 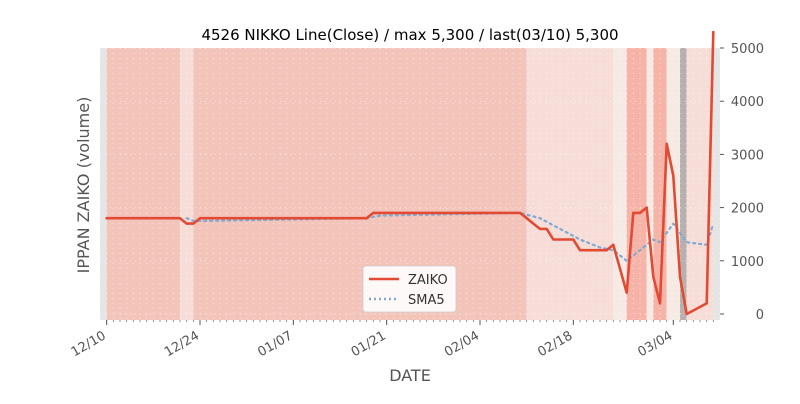 I want to click on y-tick-label: 3000, so click(x=747, y=155).